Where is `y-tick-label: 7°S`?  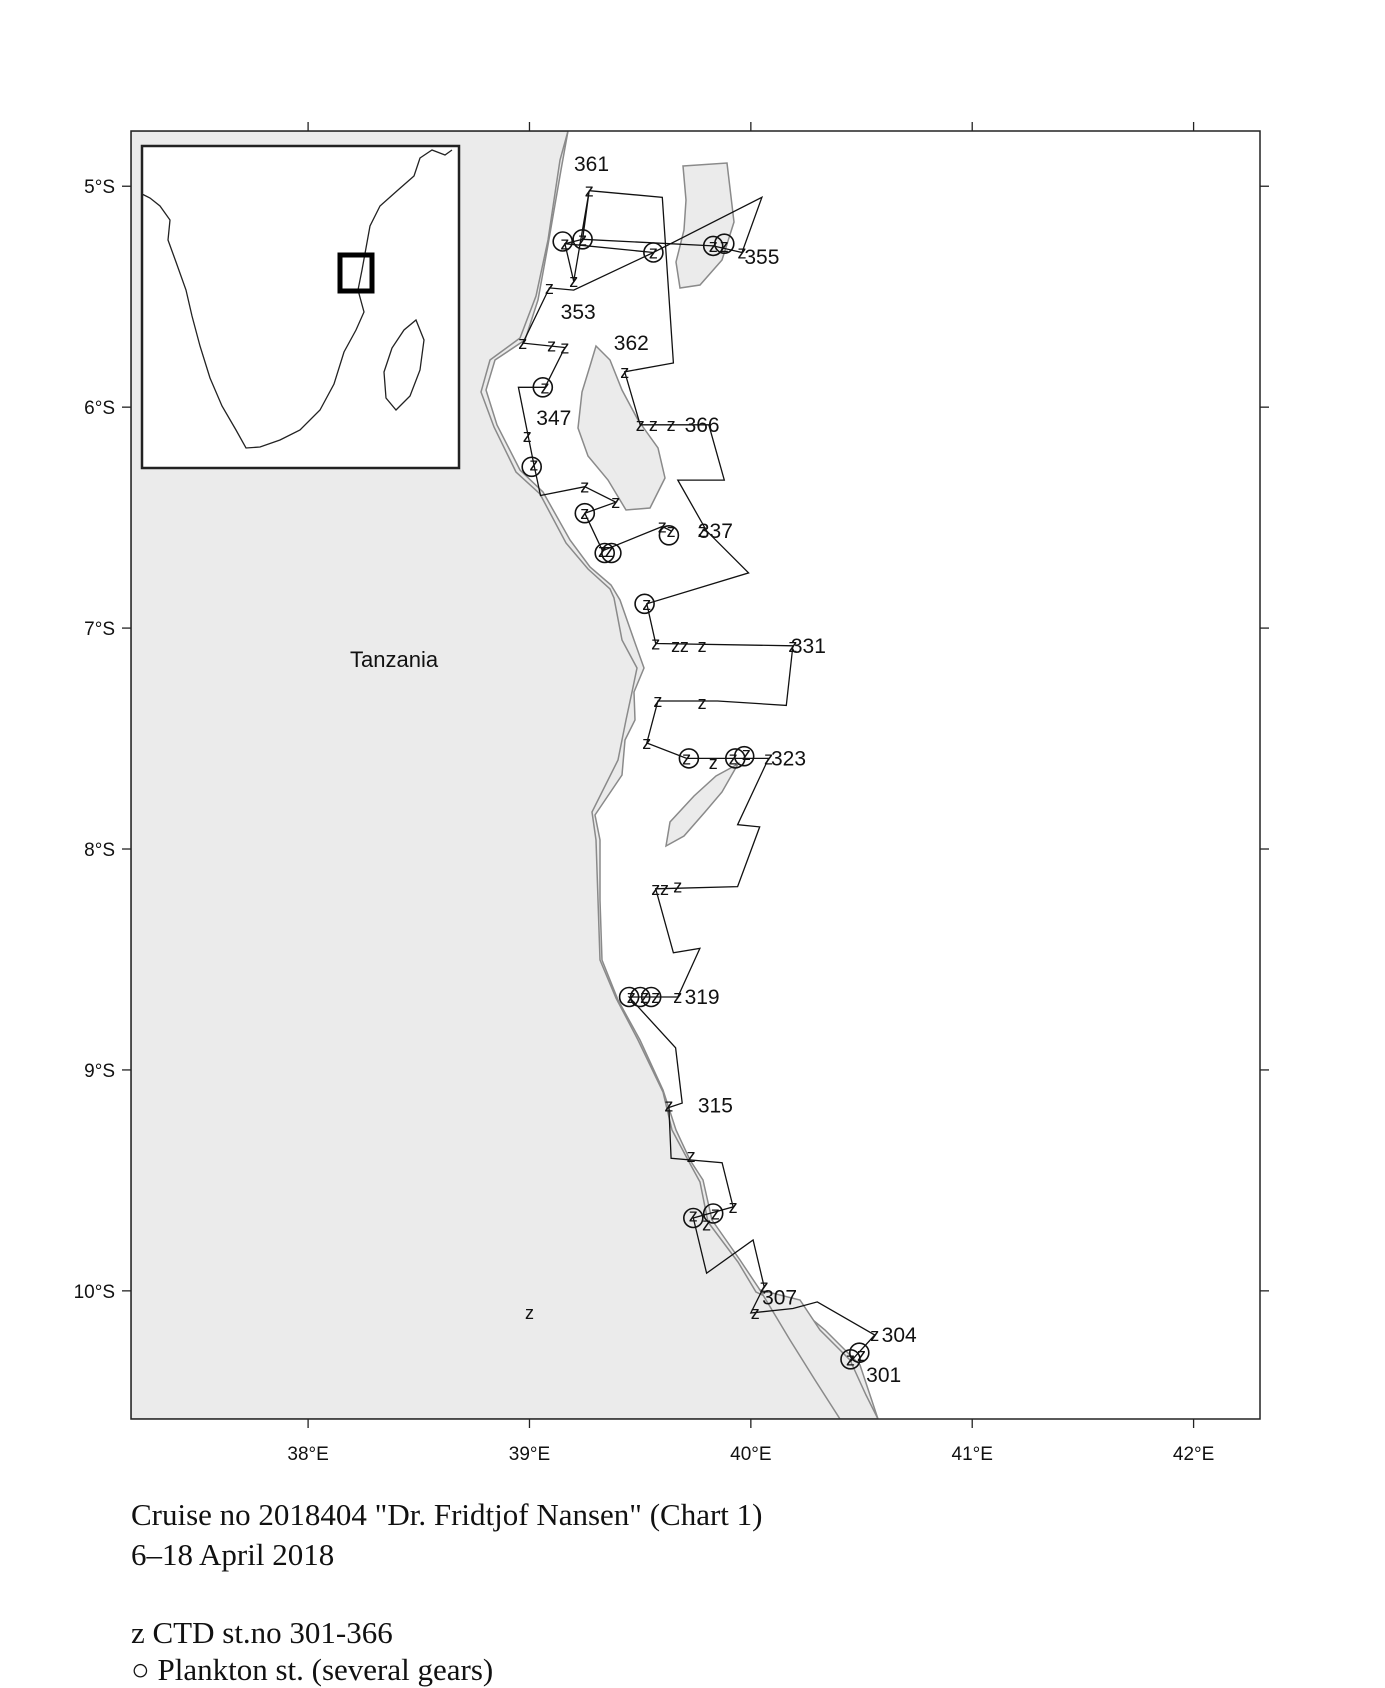 y-tick-label: 7°S is located at coordinates (99, 629).